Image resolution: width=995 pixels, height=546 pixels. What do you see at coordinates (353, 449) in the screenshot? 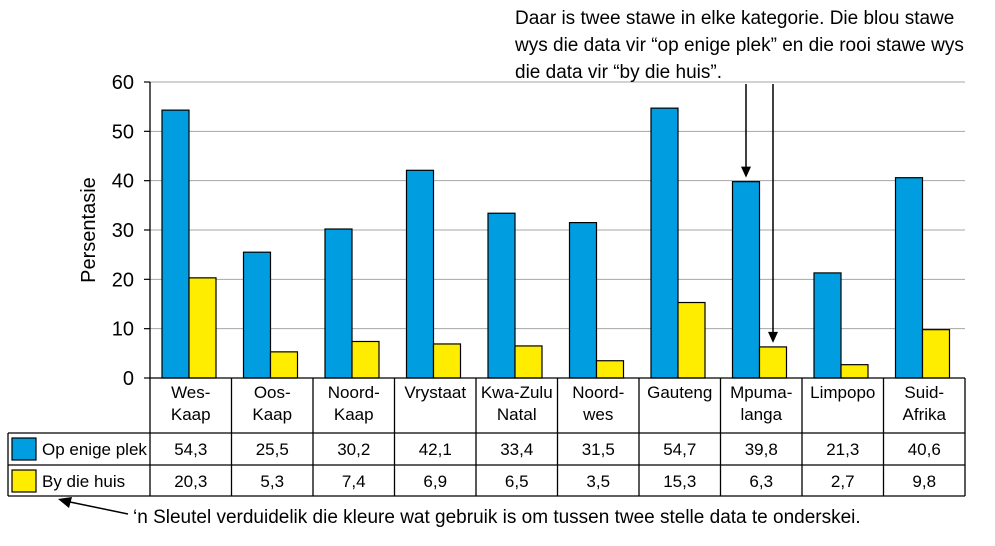
I see `data-label: 30,2` at bounding box center [353, 449].